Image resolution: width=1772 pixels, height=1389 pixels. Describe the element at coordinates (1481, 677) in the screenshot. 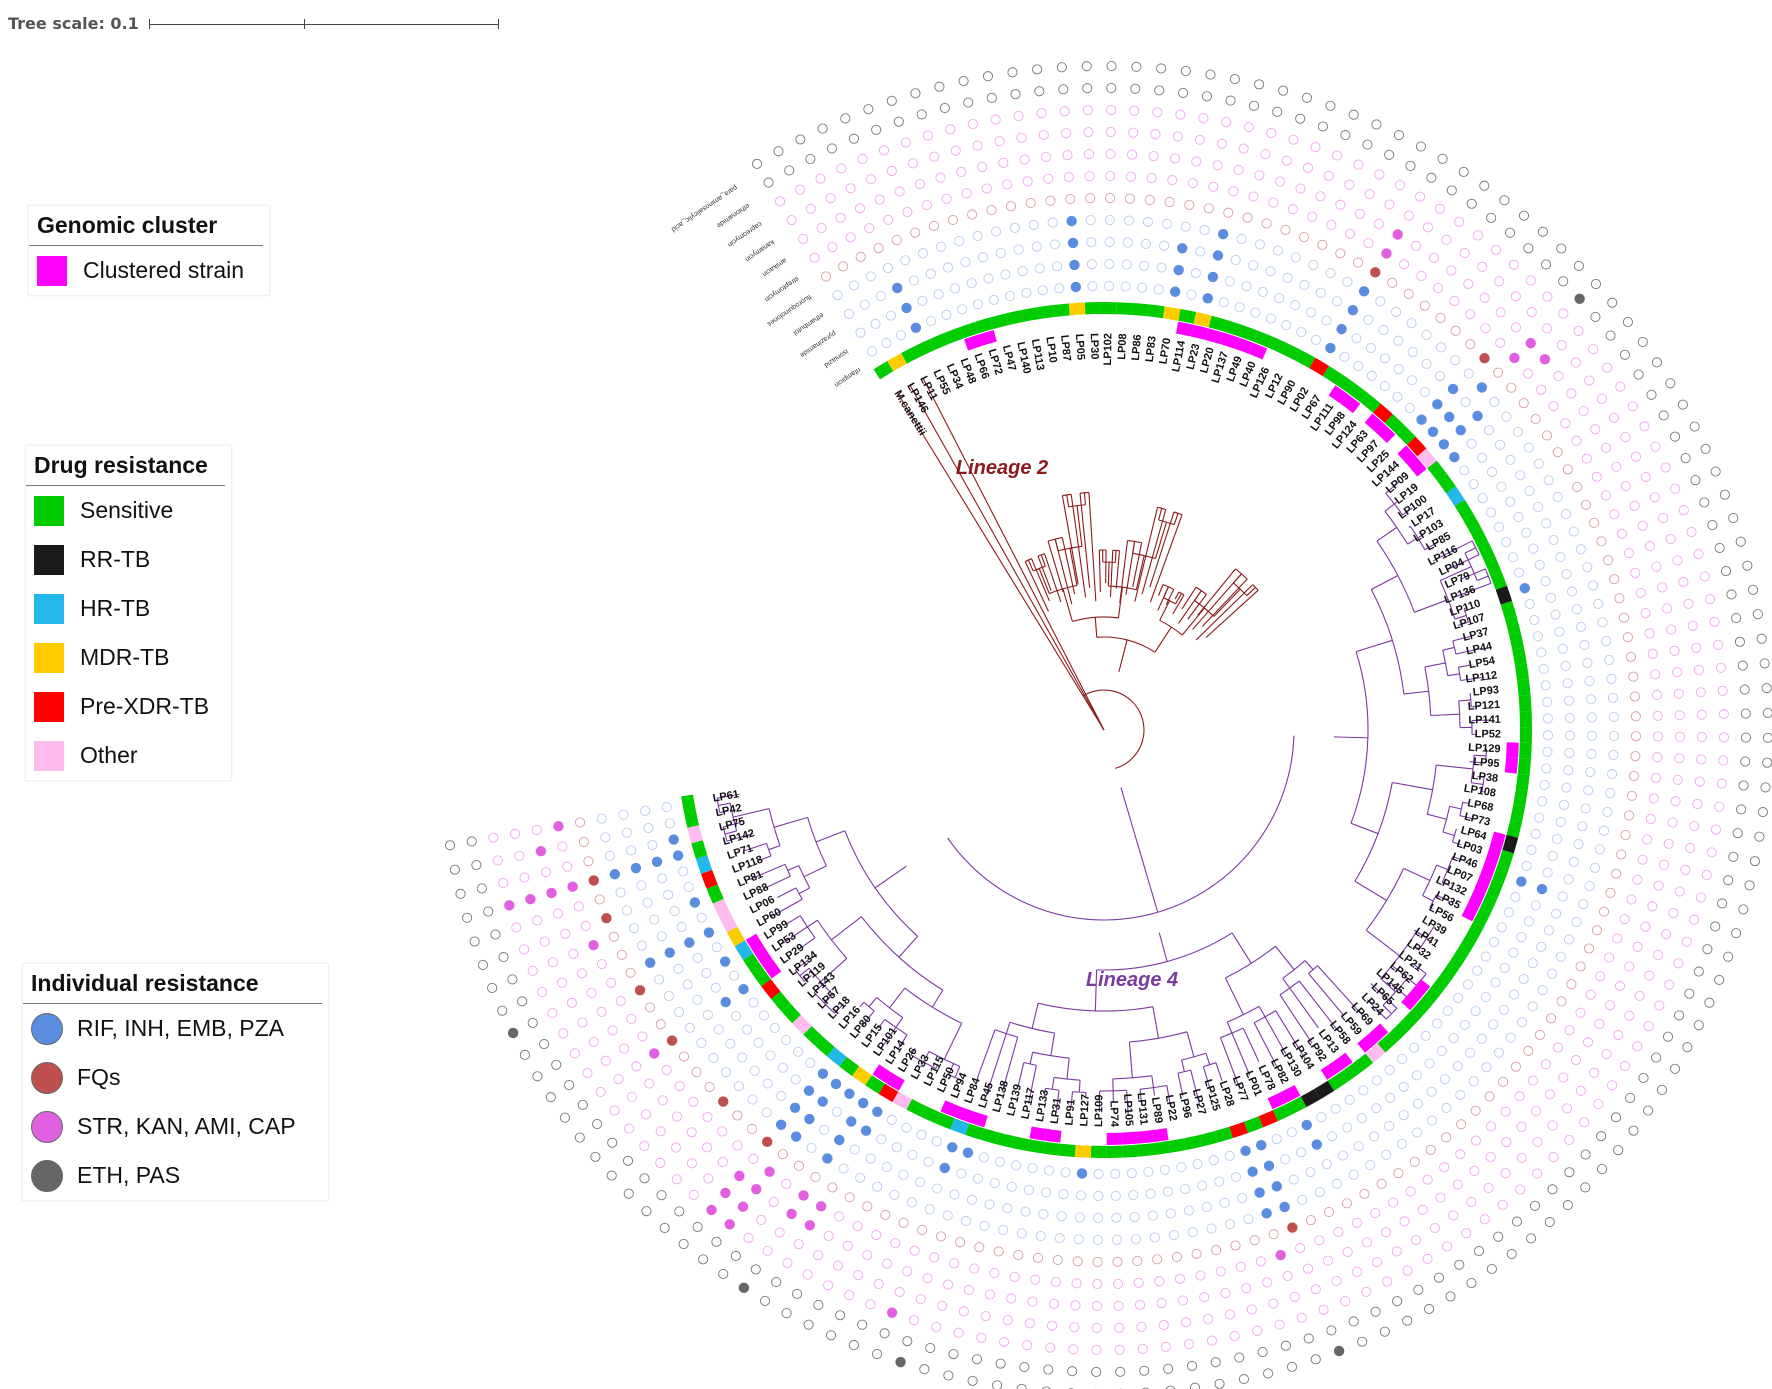

I see `tip-label: LP112` at that location.